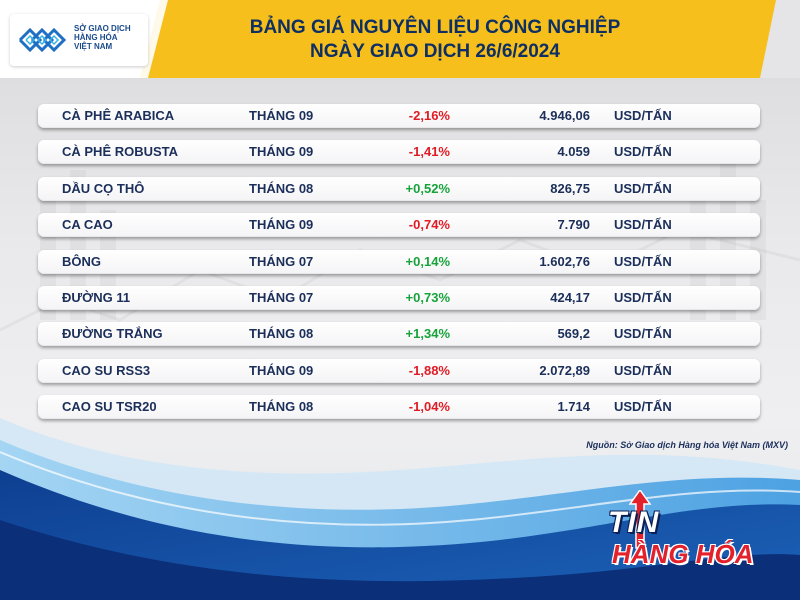 Image resolution: width=800 pixels, height=600 pixels. I want to click on commodity-name: ĐƯỜNG 11, so click(96, 297).